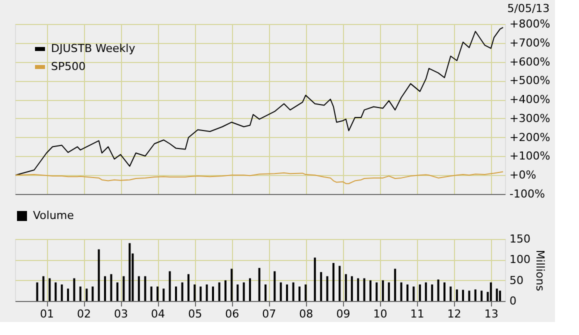 The image size is (579, 335). Describe the element at coordinates (84, 314) in the screenshot. I see `x-tick-label: 02` at that location.